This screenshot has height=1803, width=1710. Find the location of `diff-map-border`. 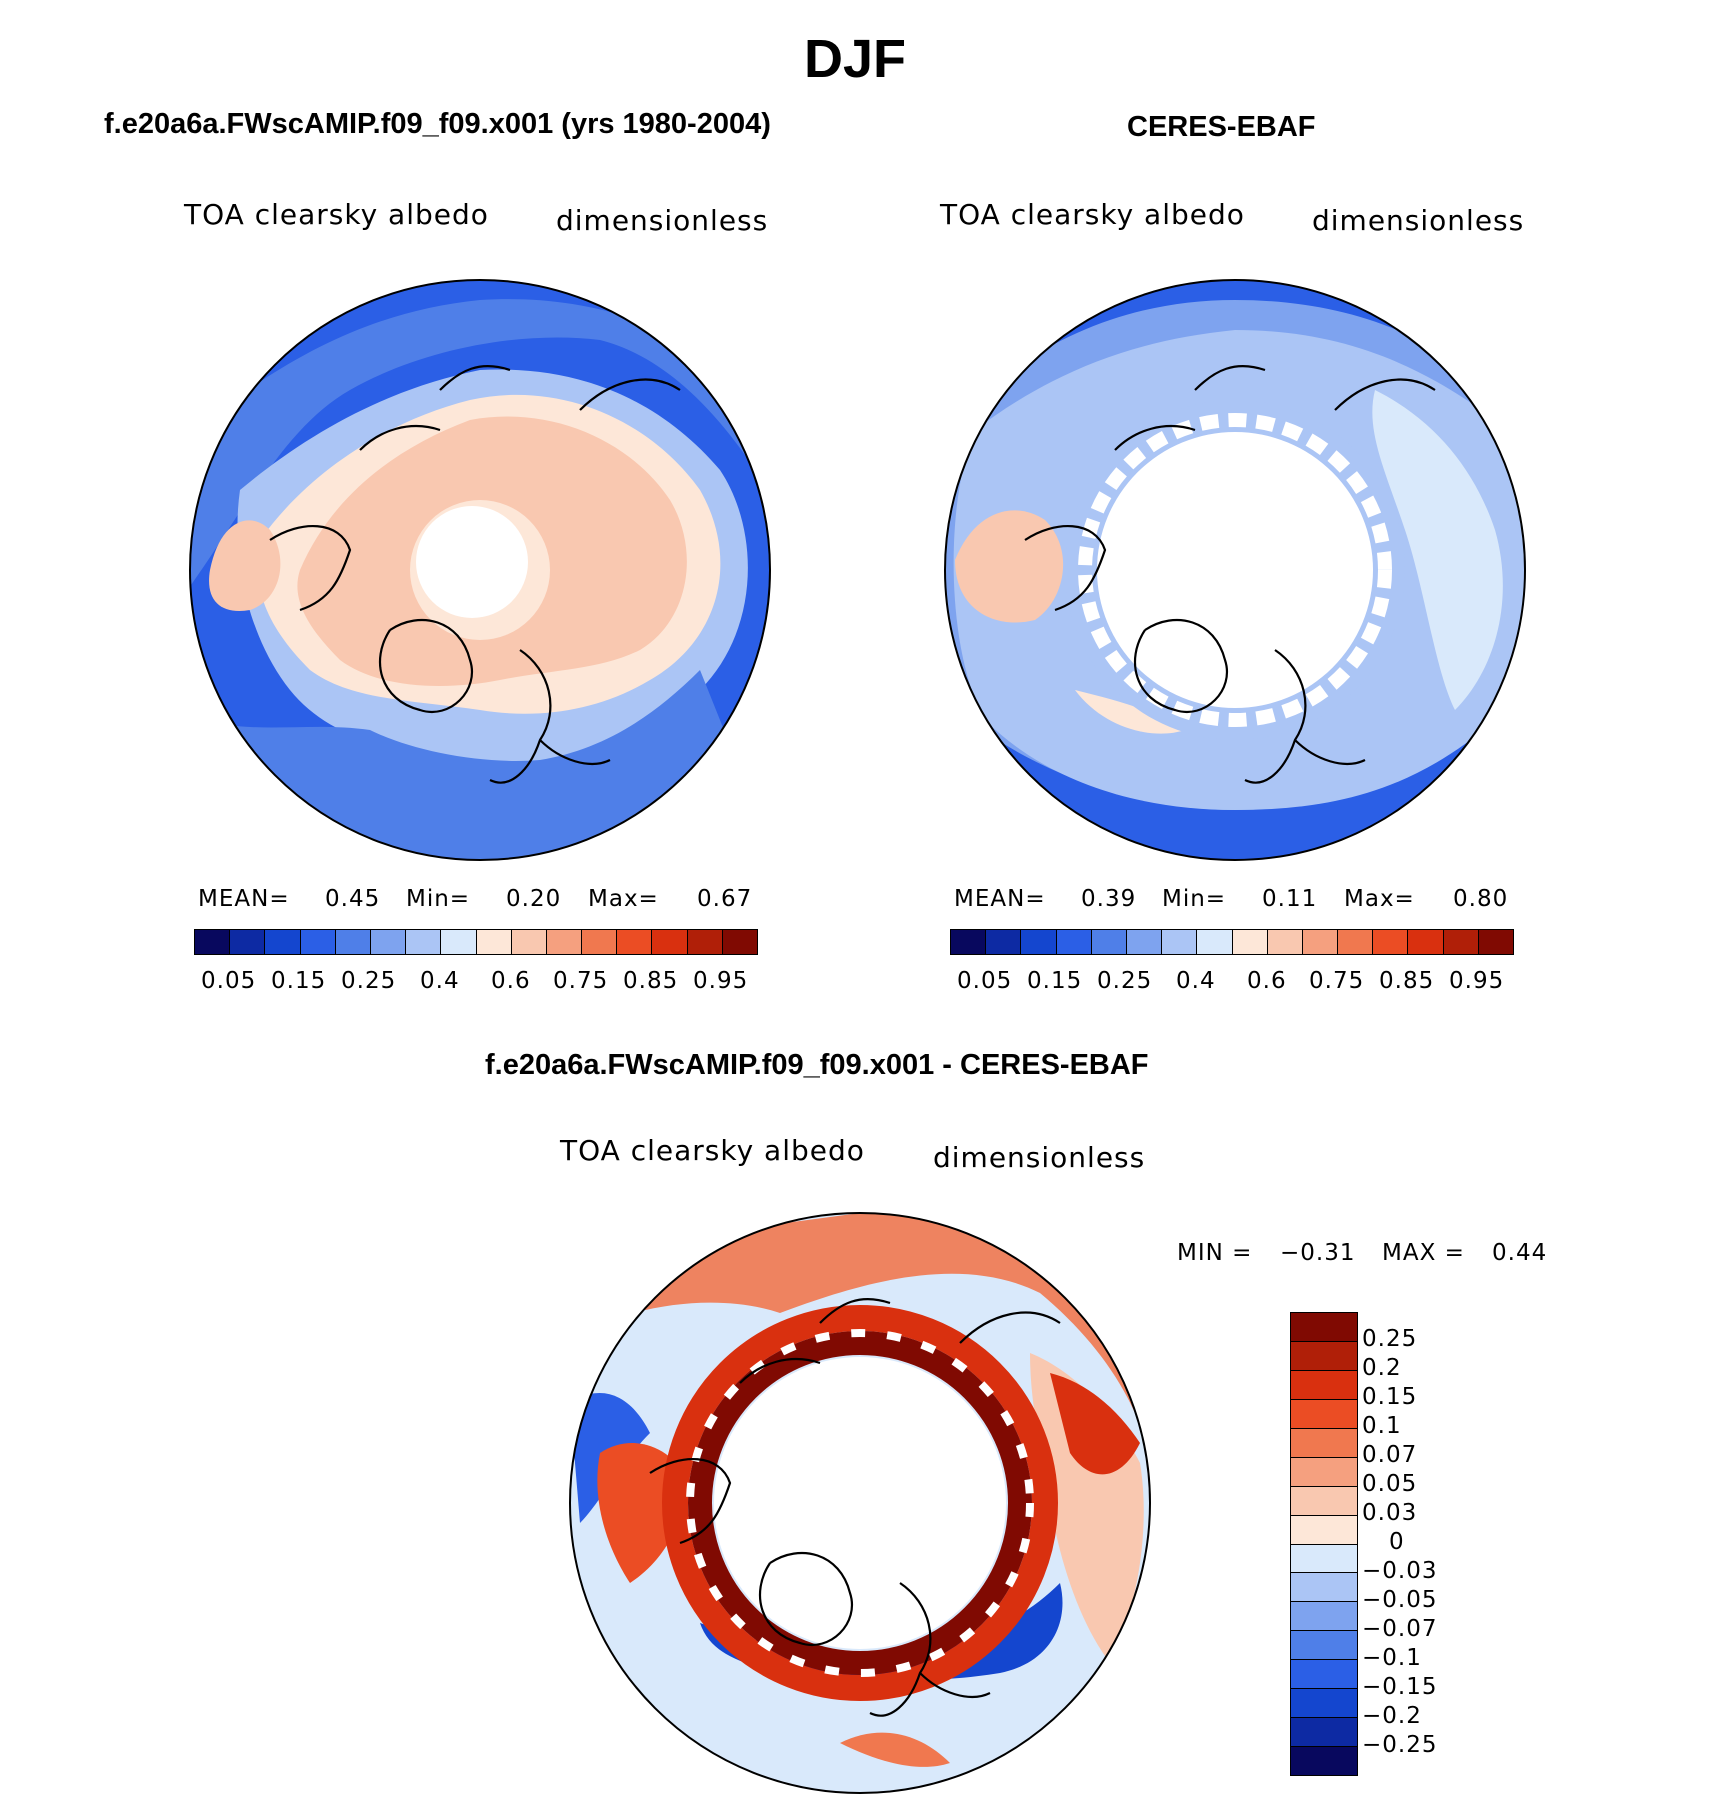

diff-map-border is located at coordinates (860, 1503).